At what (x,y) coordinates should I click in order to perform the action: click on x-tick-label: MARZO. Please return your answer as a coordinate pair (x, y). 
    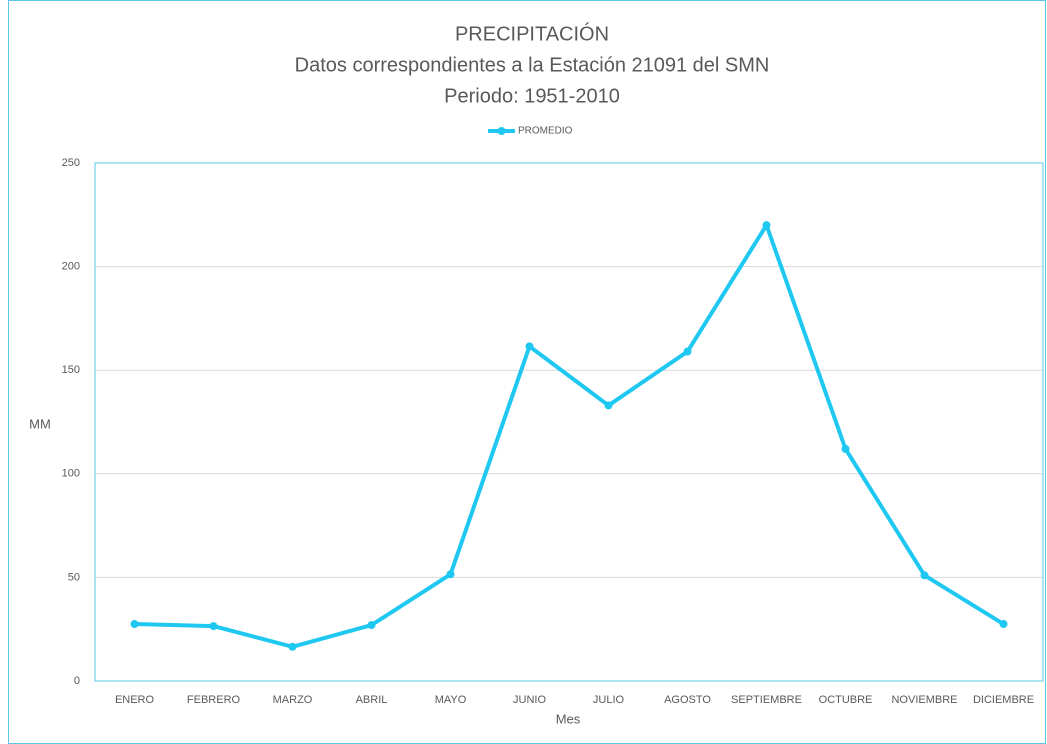
    Looking at the image, I should click on (293, 700).